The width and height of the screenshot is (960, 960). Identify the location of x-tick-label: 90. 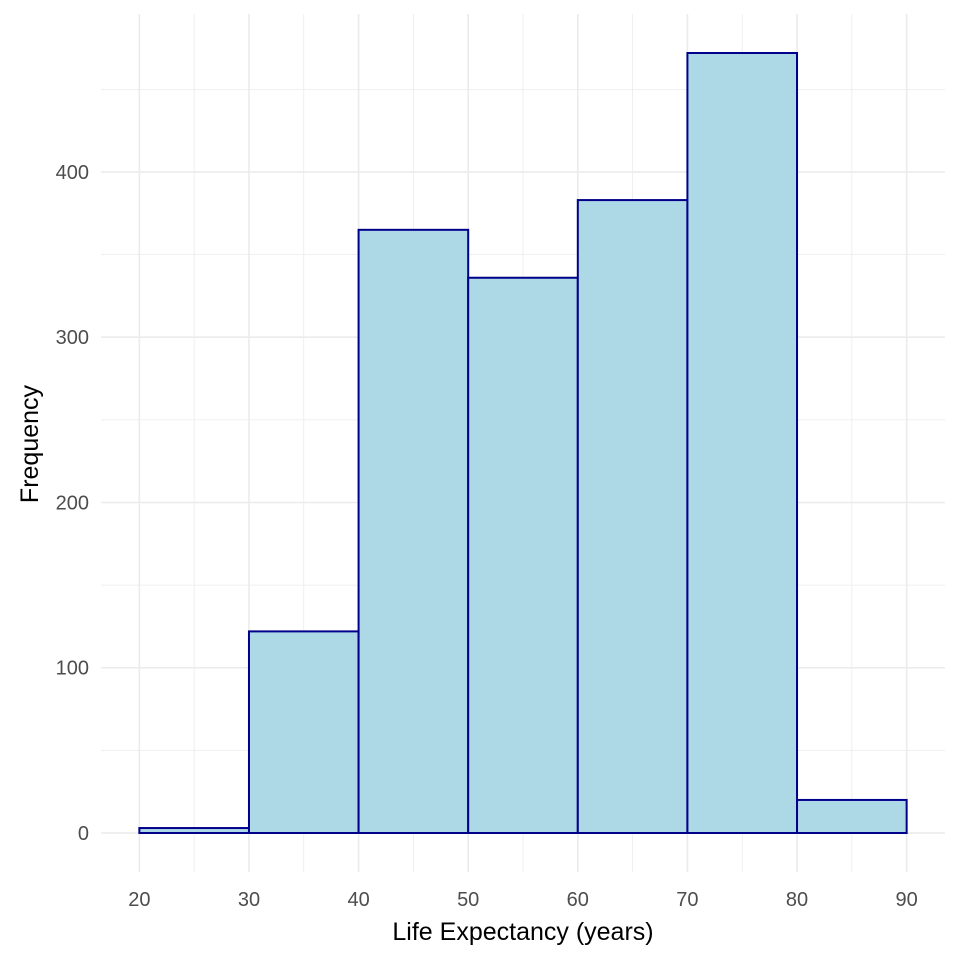
(907, 900).